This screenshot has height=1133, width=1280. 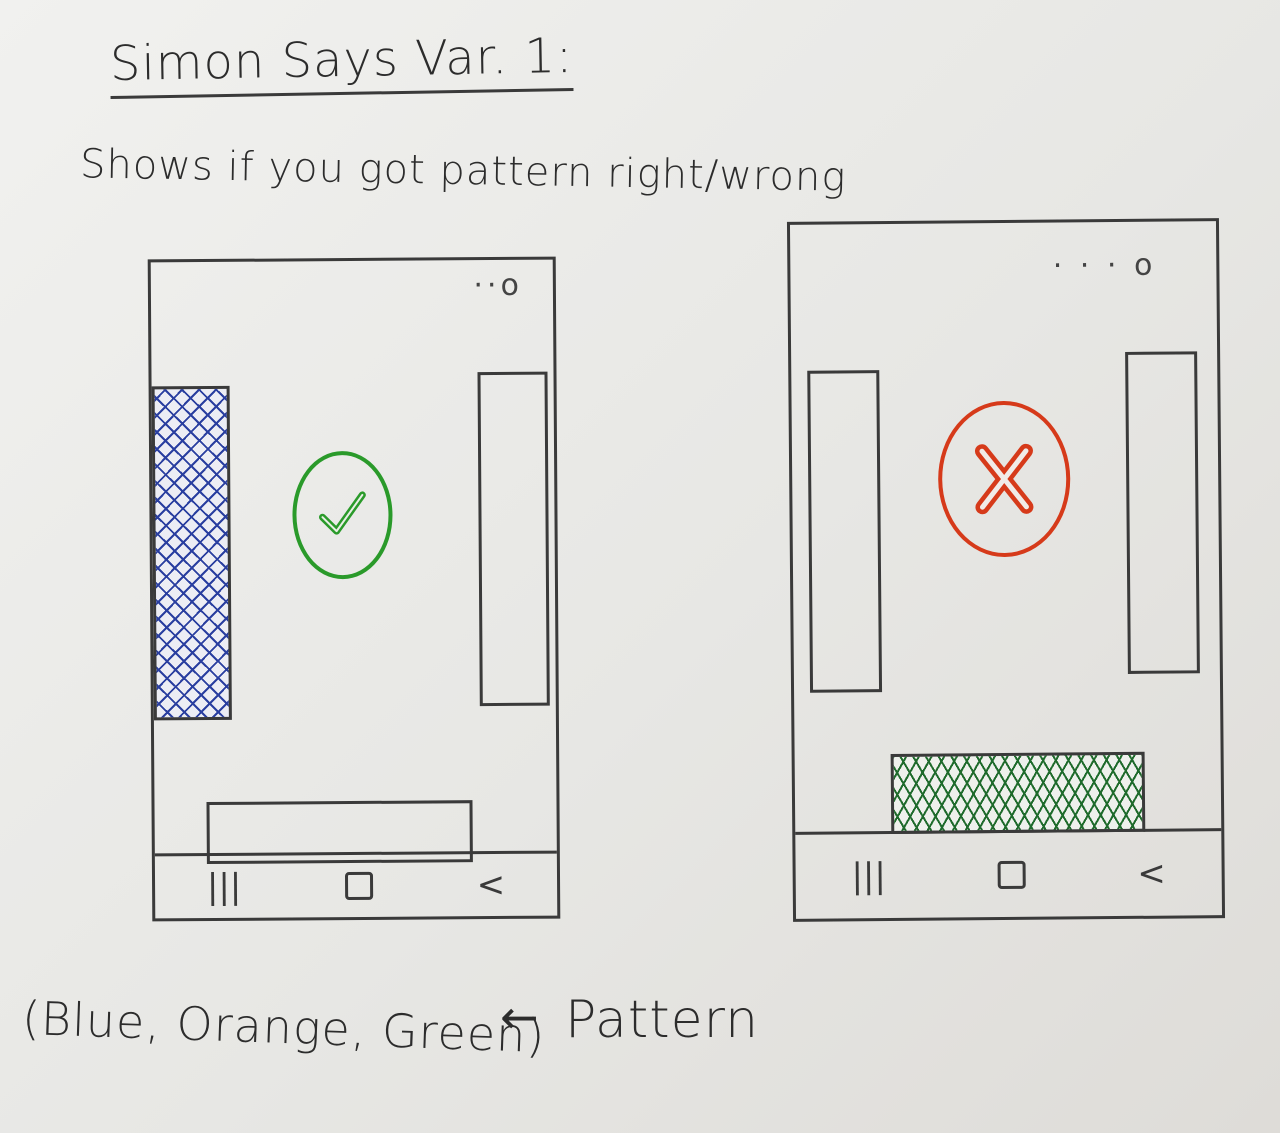 What do you see at coordinates (191, 553) in the screenshot?
I see `blue-pad-highlighted` at bounding box center [191, 553].